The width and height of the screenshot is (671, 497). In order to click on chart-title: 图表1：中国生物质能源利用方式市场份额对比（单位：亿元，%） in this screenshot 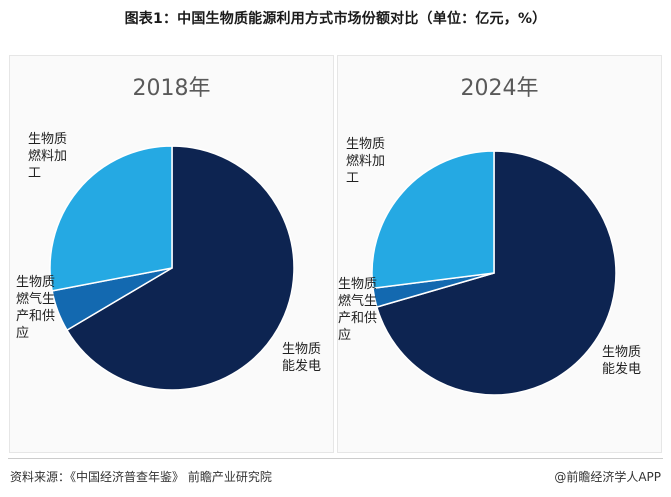, I will do `click(335, 19)`.